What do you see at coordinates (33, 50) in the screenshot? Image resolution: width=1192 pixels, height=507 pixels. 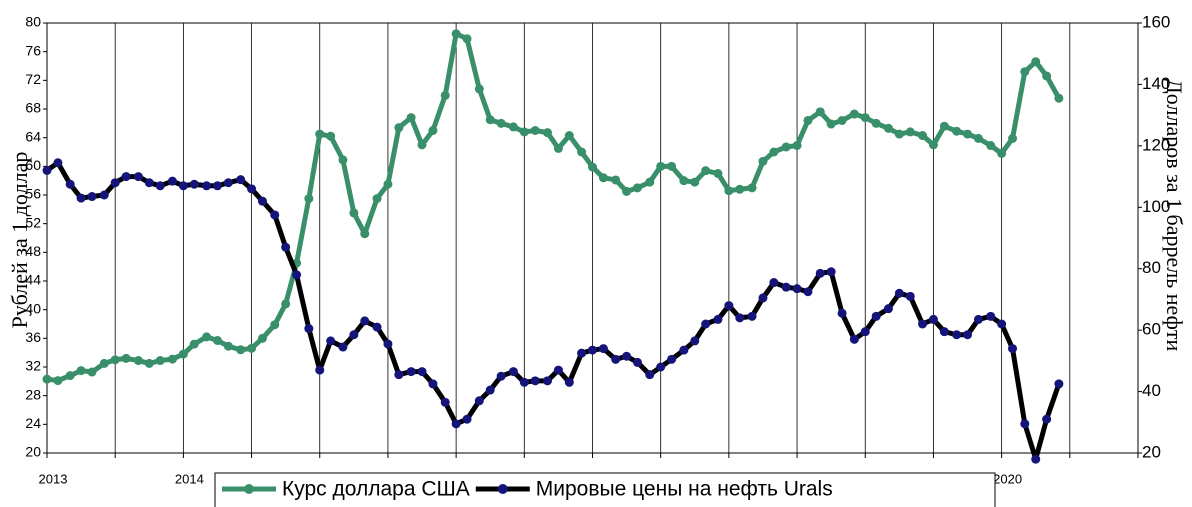 I see `y-tick-label: 76` at bounding box center [33, 50].